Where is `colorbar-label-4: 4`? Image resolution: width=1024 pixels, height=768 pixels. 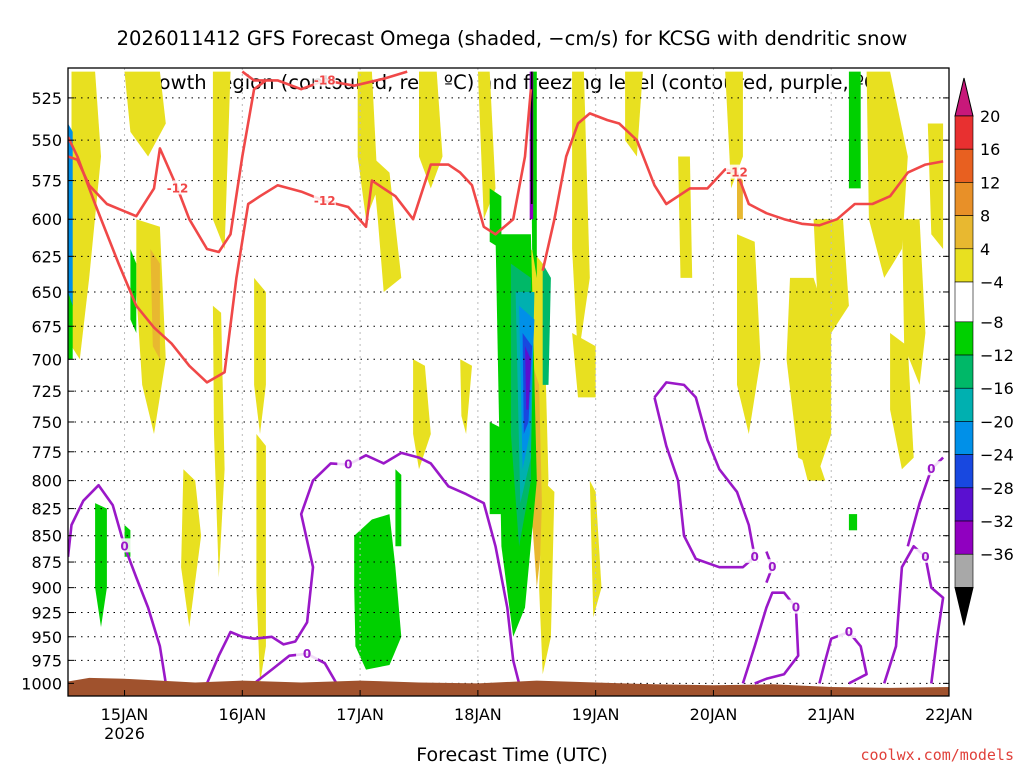
colorbar-label-4: 4 is located at coordinates (985, 249).